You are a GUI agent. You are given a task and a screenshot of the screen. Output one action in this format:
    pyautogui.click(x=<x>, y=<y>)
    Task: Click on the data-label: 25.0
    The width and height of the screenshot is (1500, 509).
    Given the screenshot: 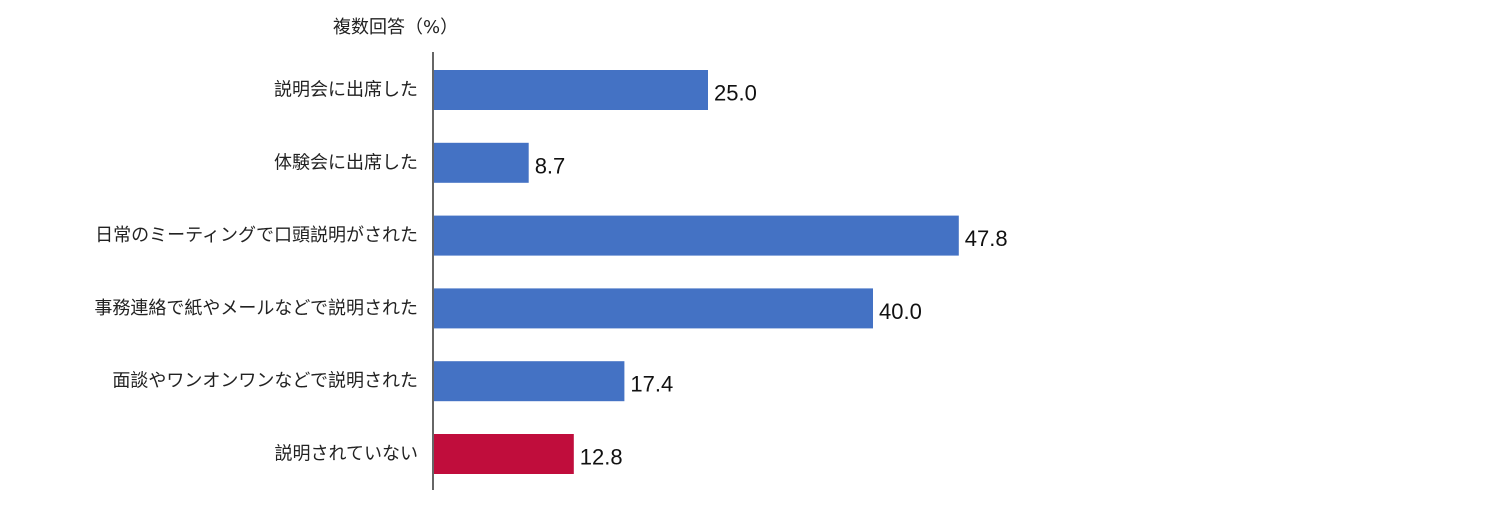 What is the action you would take?
    pyautogui.click(x=735, y=93)
    